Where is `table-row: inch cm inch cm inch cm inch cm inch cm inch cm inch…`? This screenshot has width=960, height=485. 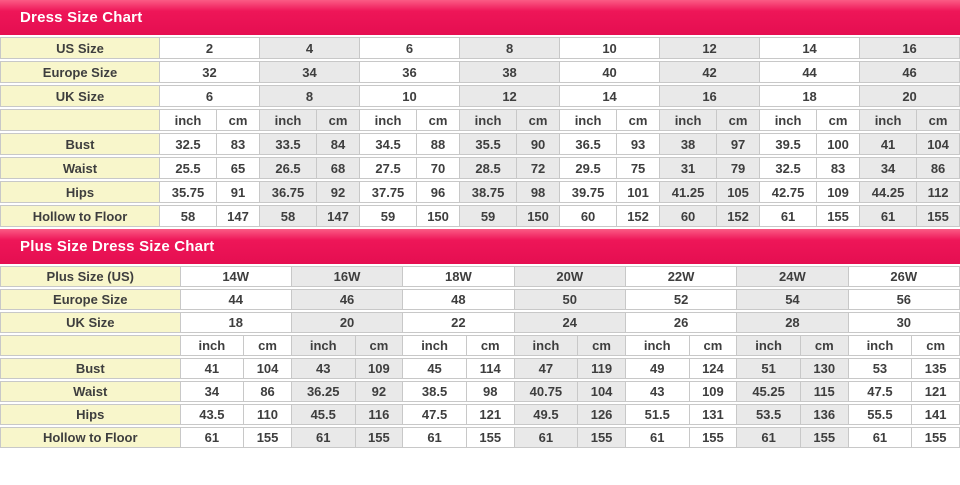 table-row: inch cm inch cm inch cm inch cm inch cm inch cm inch… is located at coordinates (480, 120).